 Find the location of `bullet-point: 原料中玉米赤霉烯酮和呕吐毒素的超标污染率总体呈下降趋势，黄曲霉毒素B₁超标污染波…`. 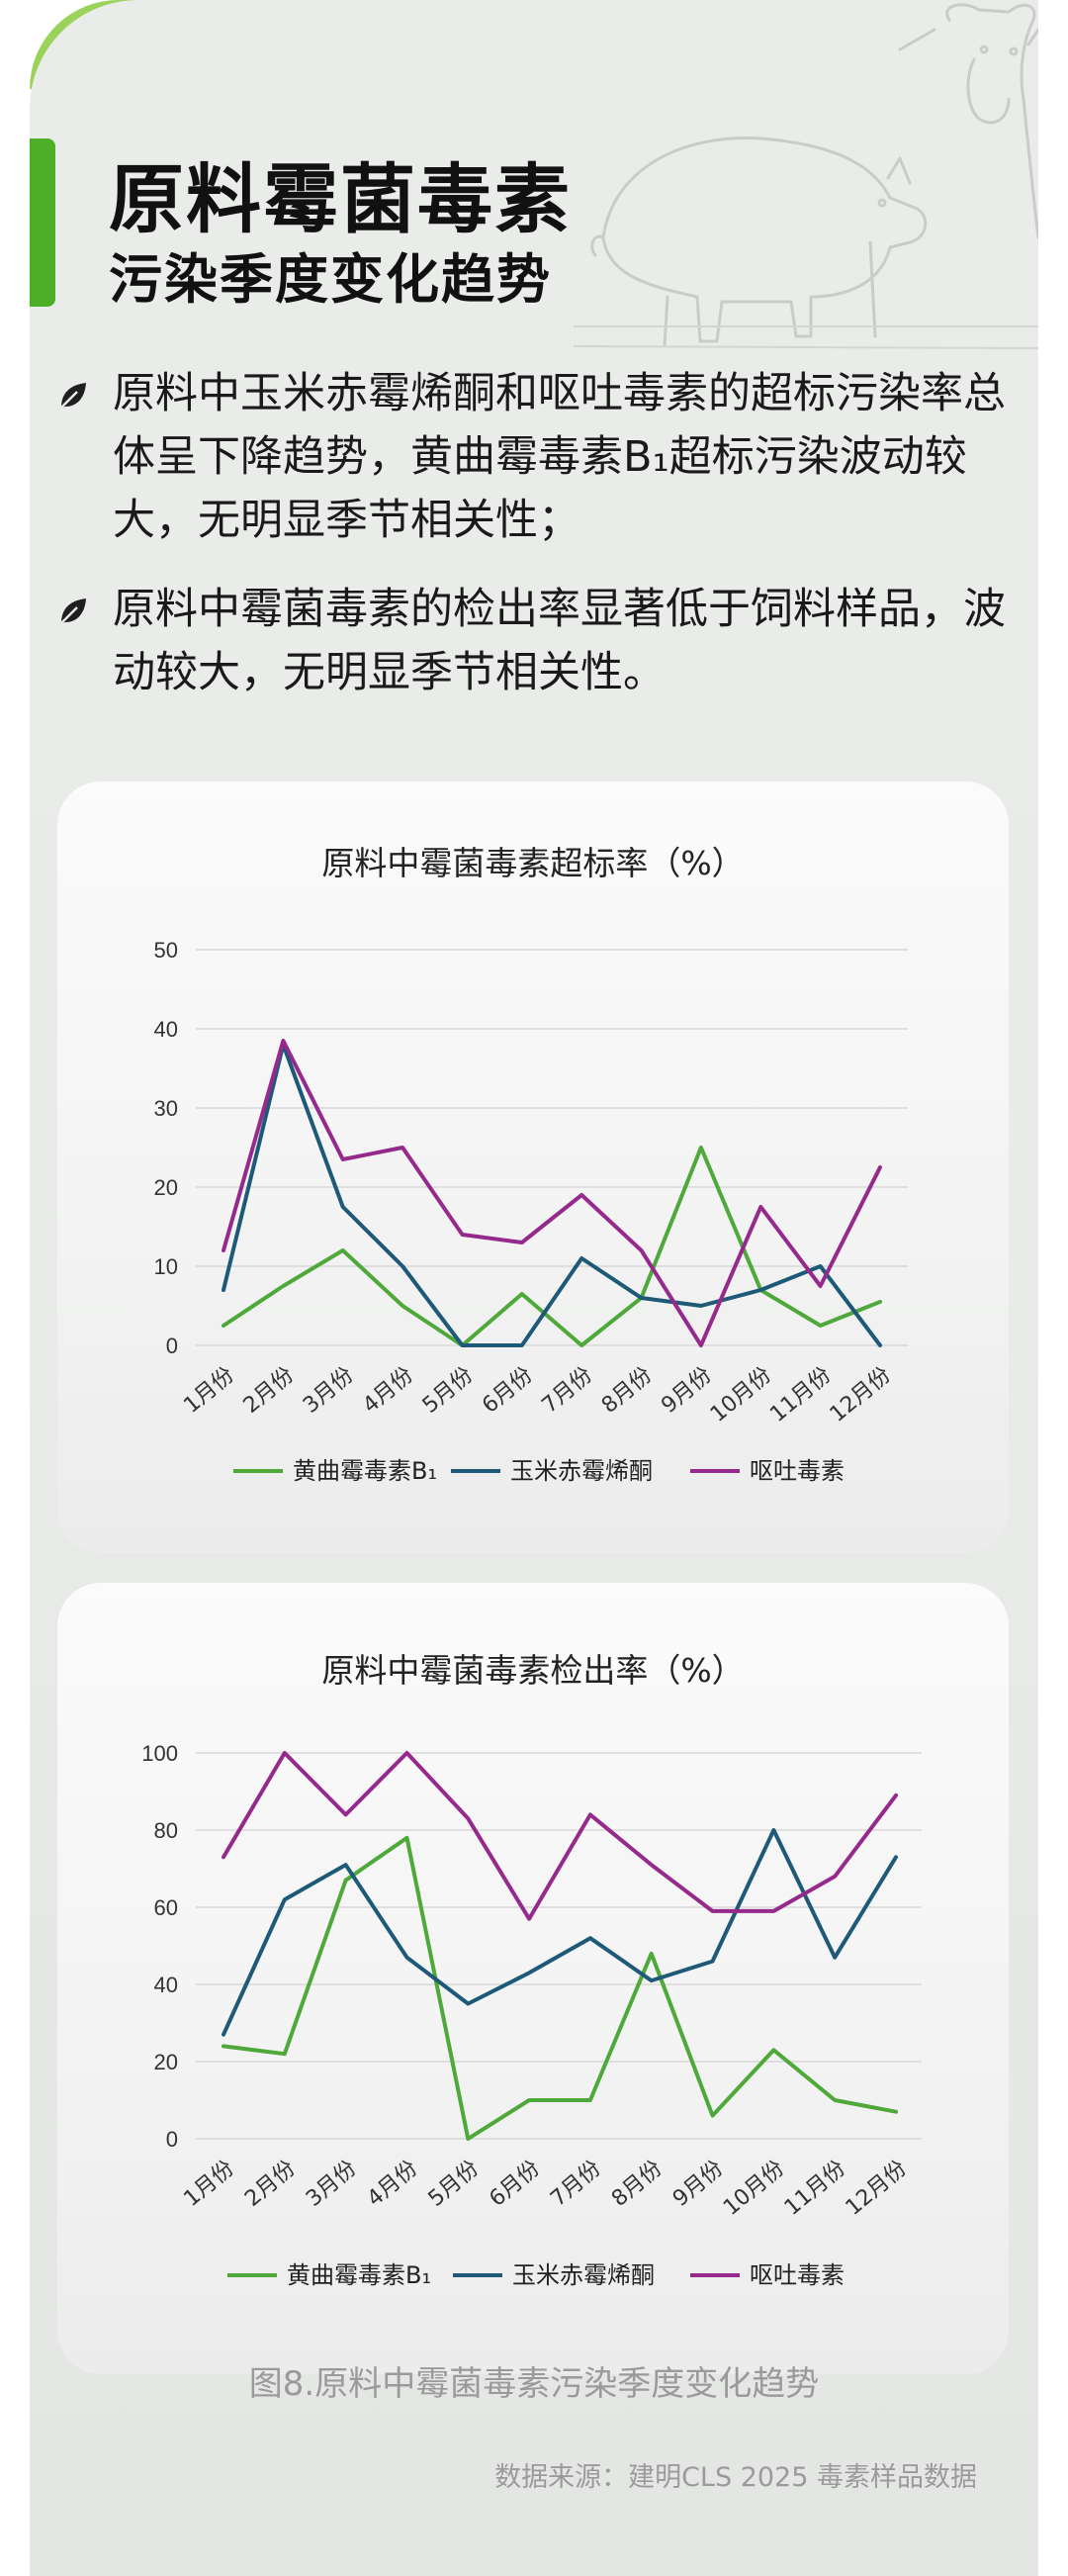

bullet-point: 原料中玉米赤霉烯酮和呕吐毒素的超标污染率总体呈下降趋势，黄曲霉毒素B₁超标污染波… is located at coordinates (541, 457).